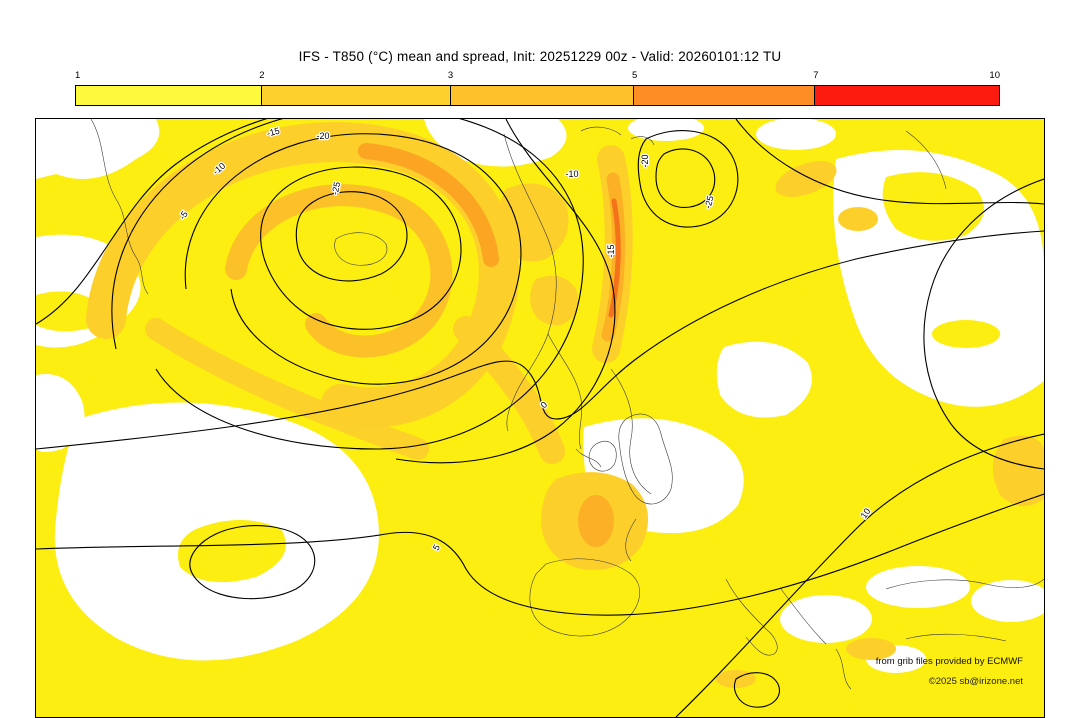  What do you see at coordinates (436, 547) in the screenshot?
I see `contour-label: 5` at bounding box center [436, 547].